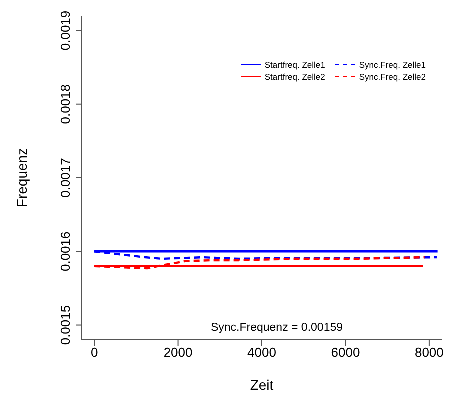 The width and height of the screenshot is (464, 420). I want to click on y-tick-label: 0.0017, so click(65, 178).